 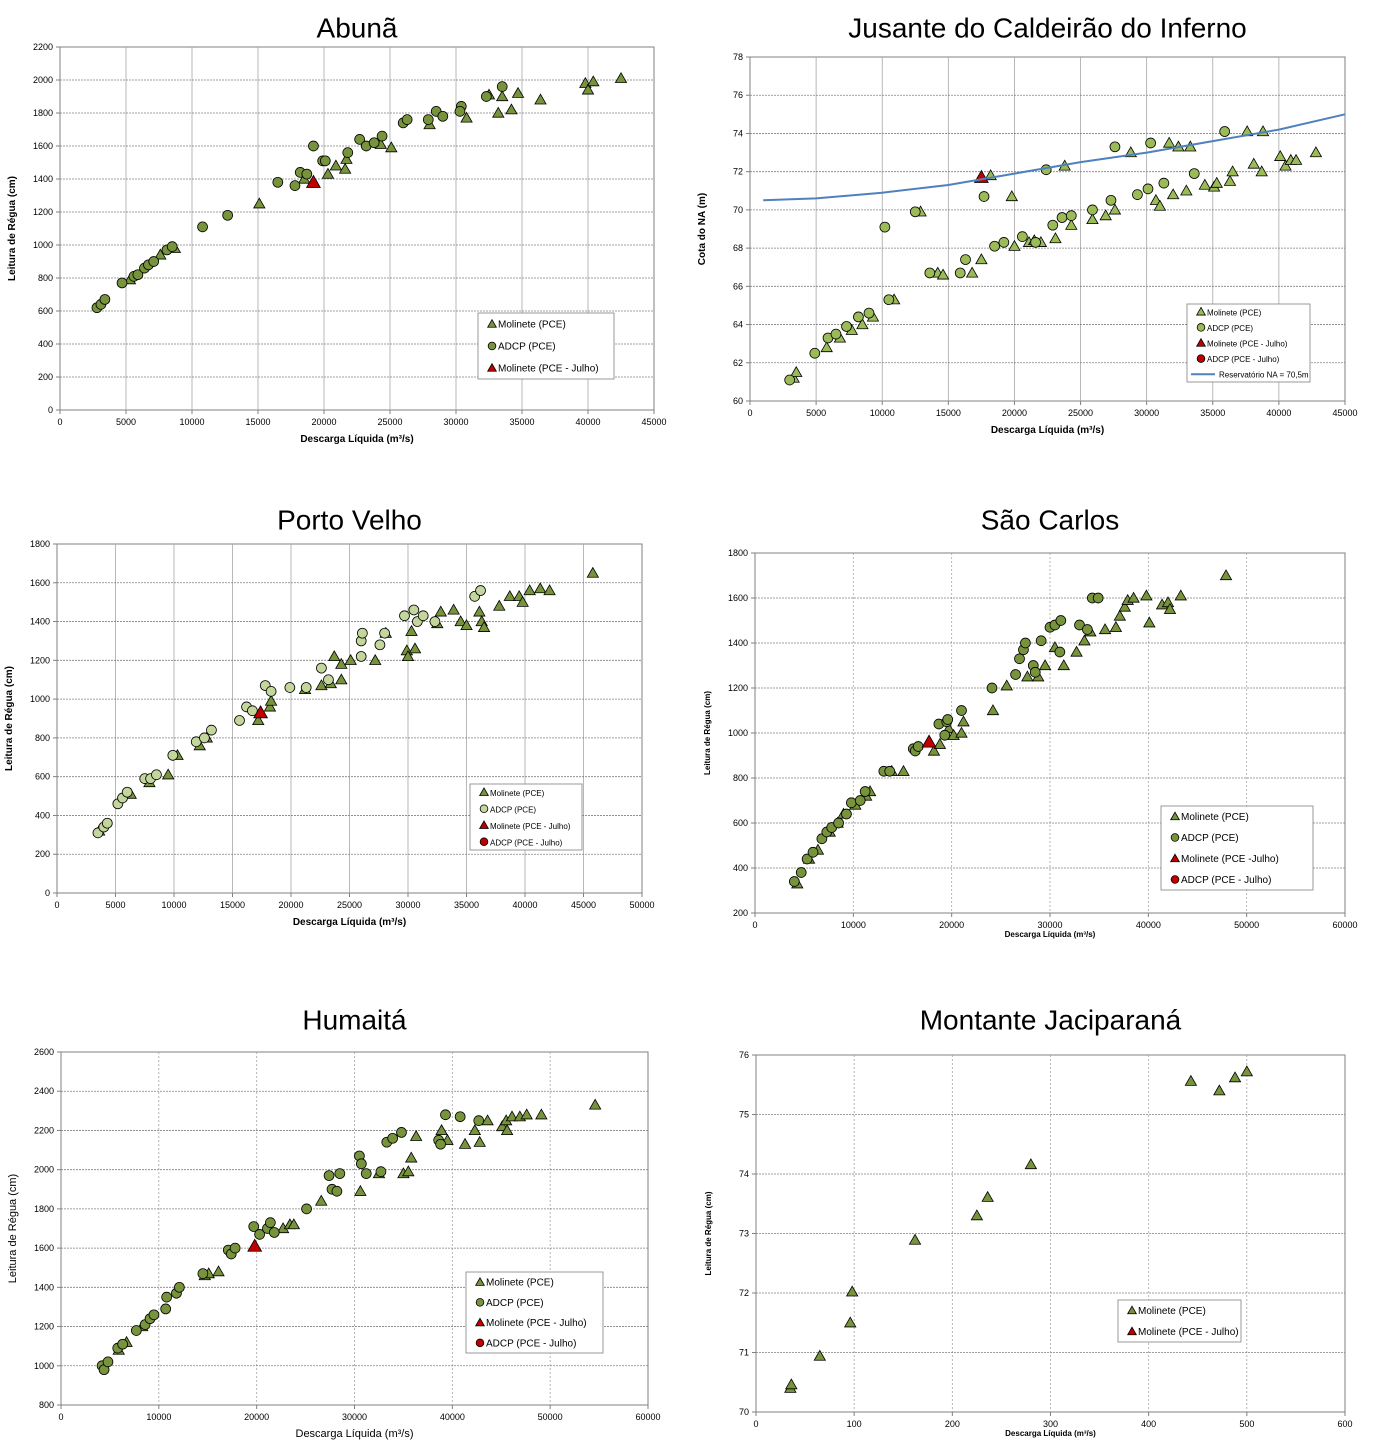 What do you see at coordinates (126, 422) in the screenshot?
I see `x-tick-label: 5000` at bounding box center [126, 422].